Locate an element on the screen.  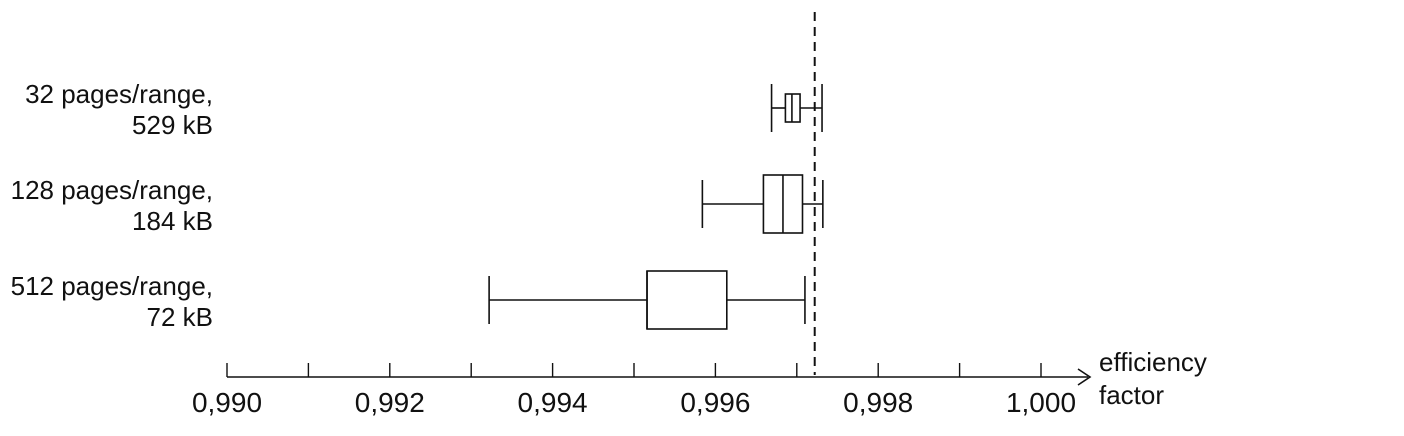
x-tick-label: 1,000 is located at coordinates (1041, 402).